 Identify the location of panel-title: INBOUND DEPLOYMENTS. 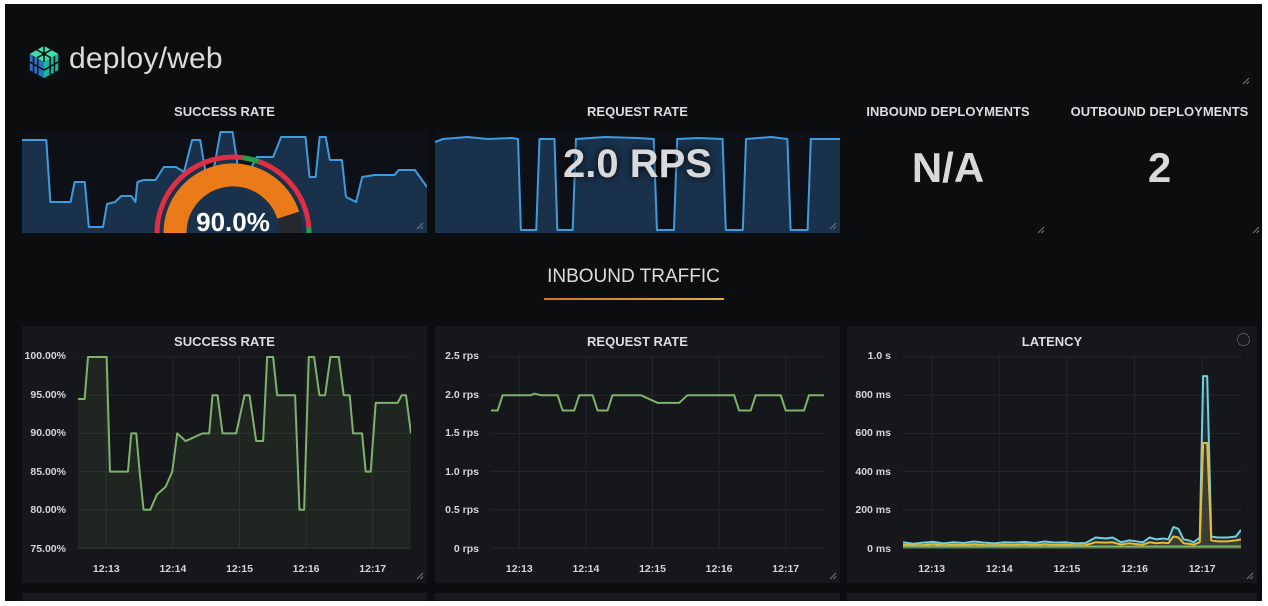
(948, 111).